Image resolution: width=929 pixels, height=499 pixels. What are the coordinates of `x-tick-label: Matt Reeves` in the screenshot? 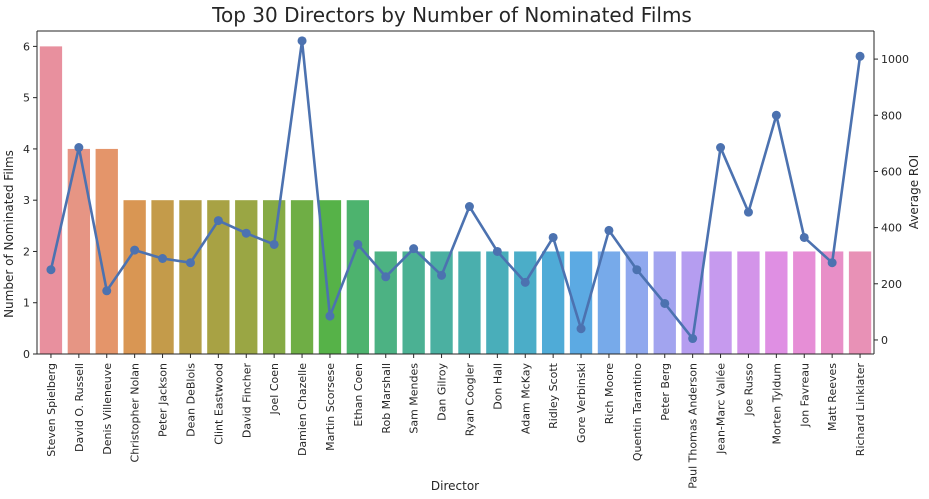 It's located at (832, 397).